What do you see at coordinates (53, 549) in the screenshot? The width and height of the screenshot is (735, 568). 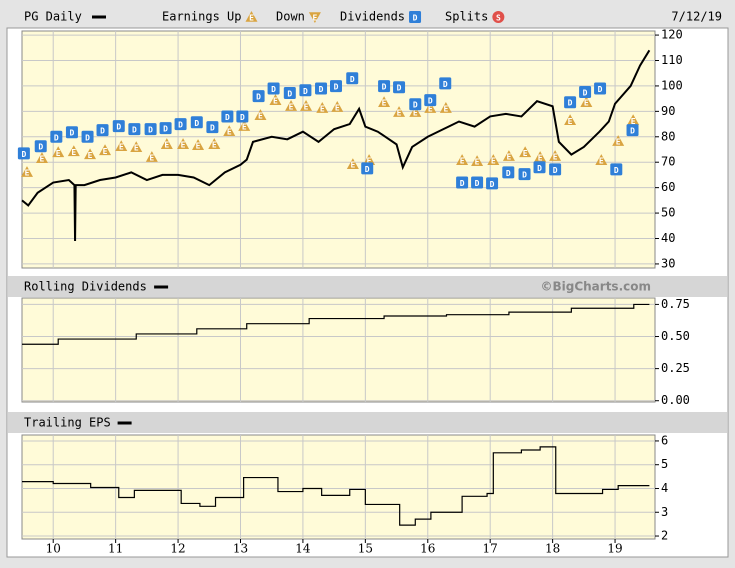 I see `x-tick-label: 10` at bounding box center [53, 549].